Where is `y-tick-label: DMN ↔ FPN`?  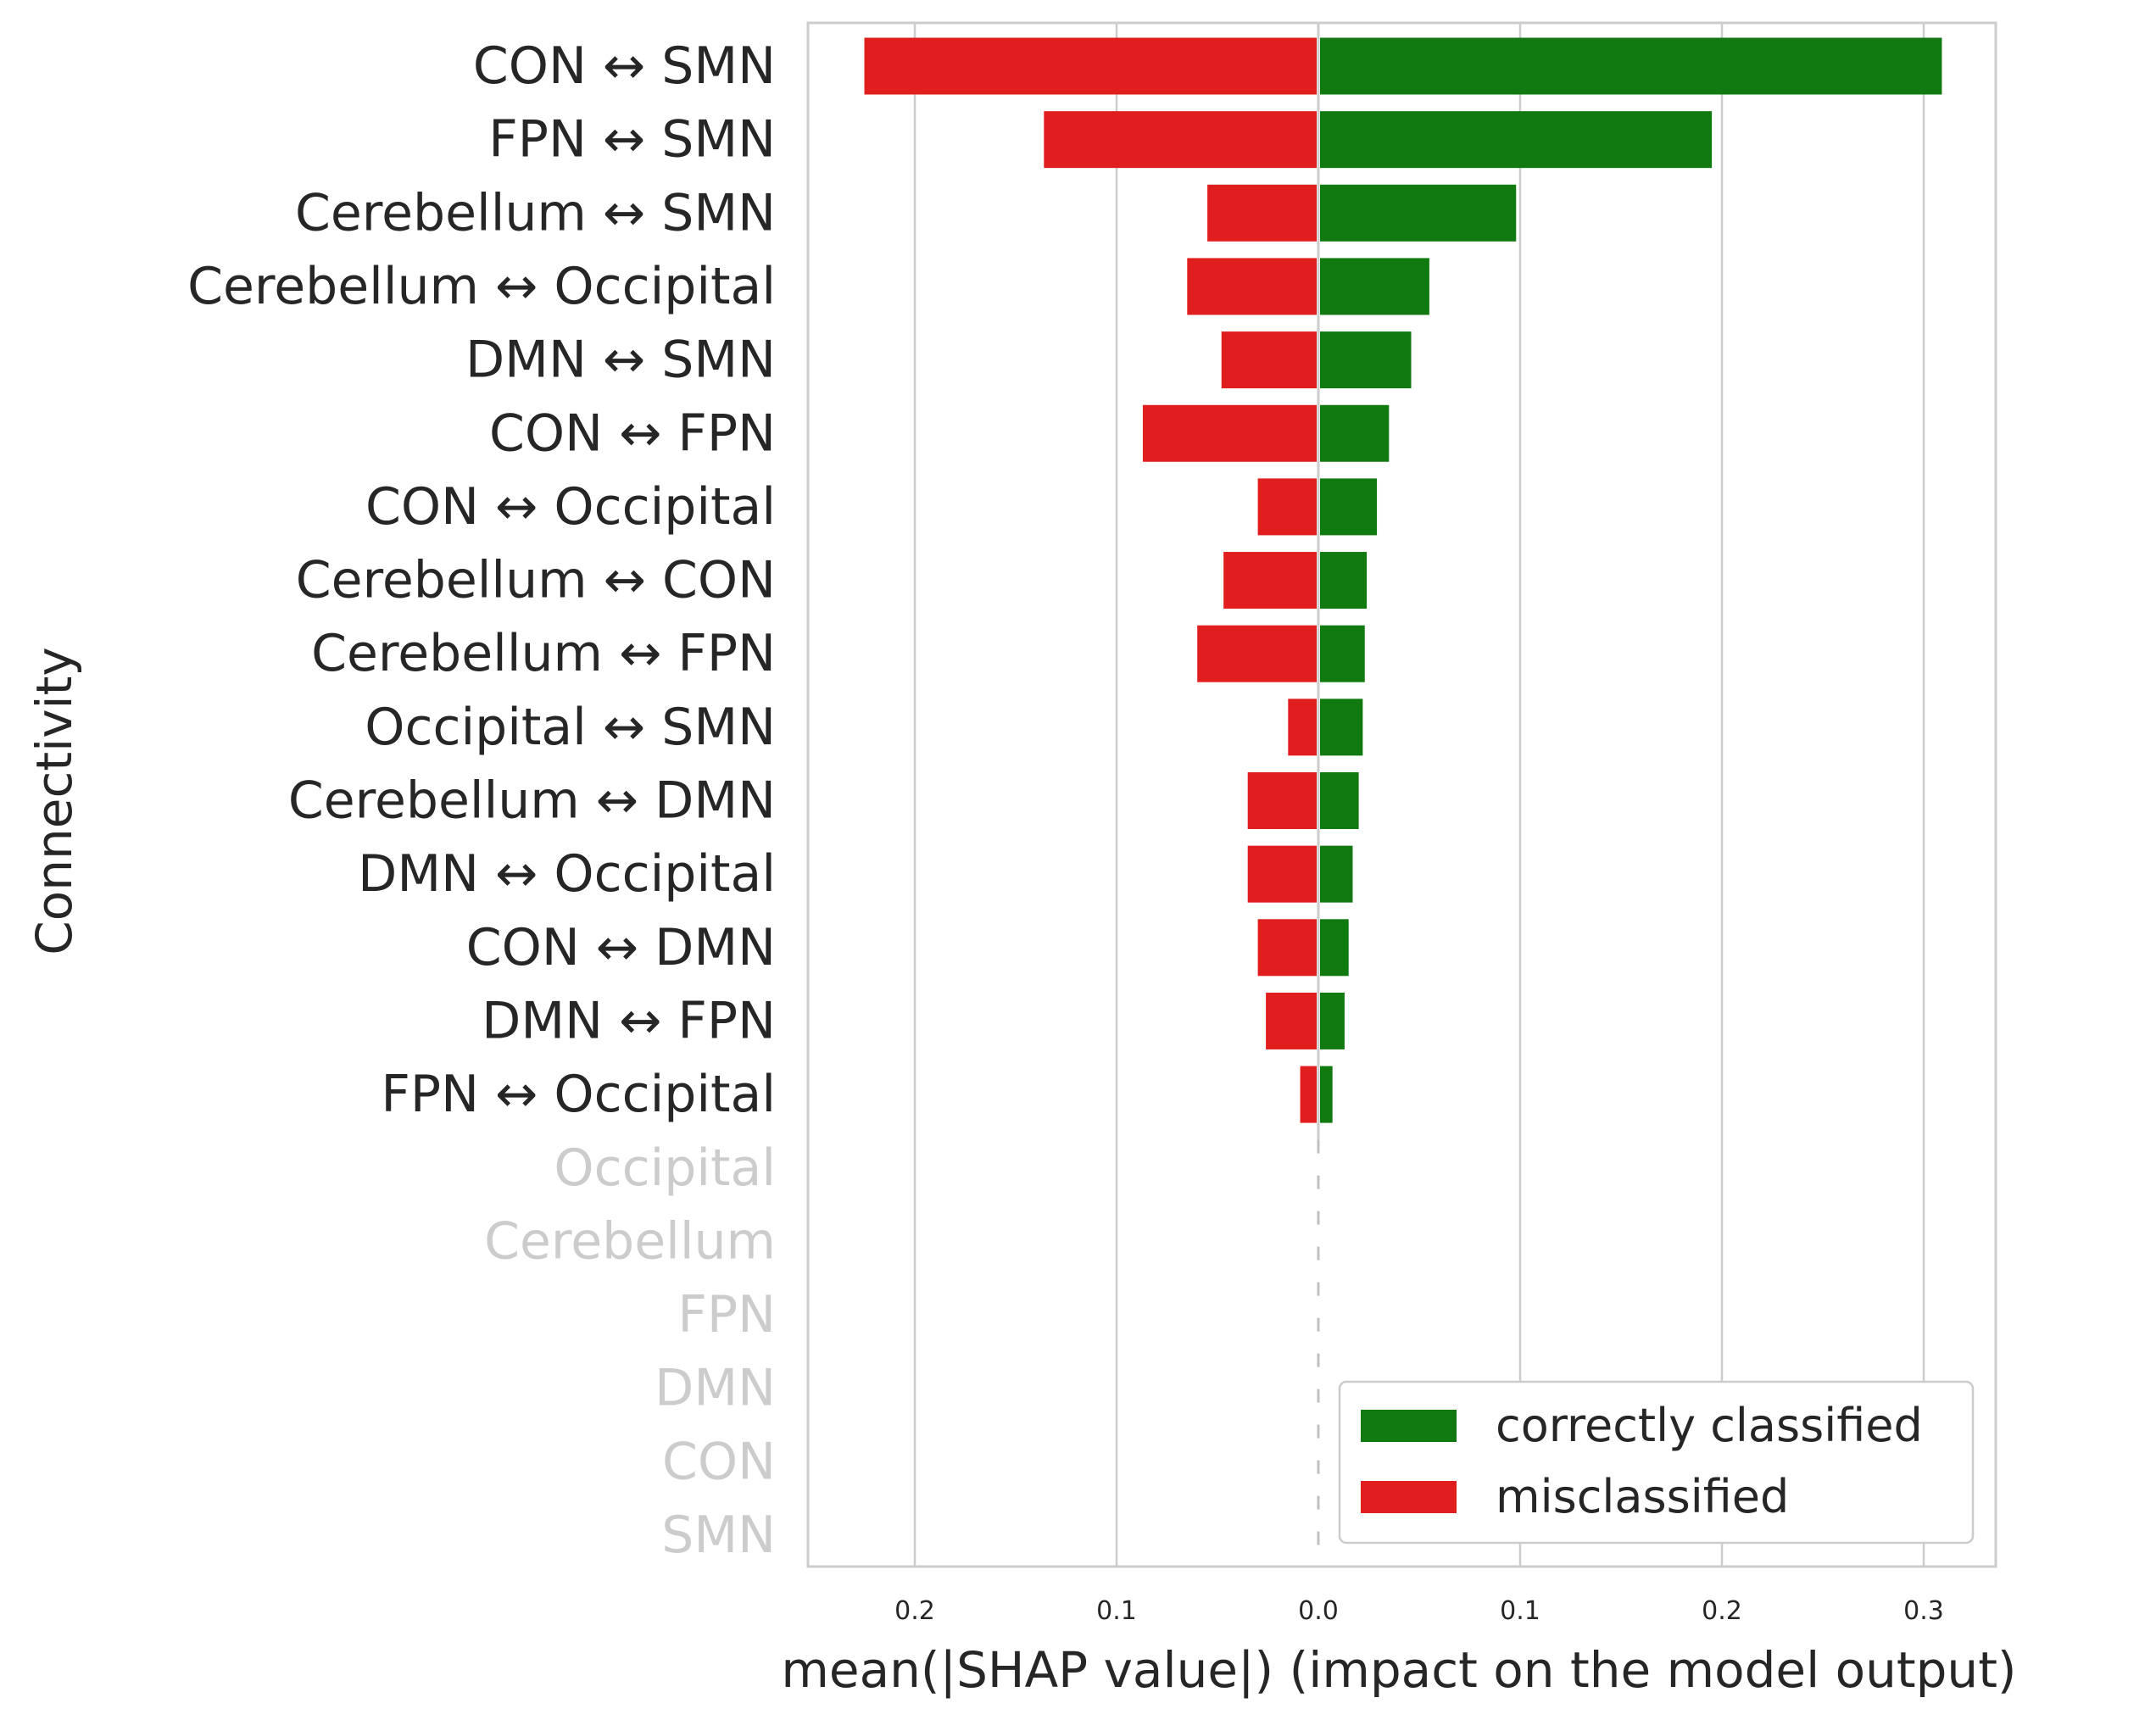
y-tick-label: DMN ↔ FPN is located at coordinates (629, 1020).